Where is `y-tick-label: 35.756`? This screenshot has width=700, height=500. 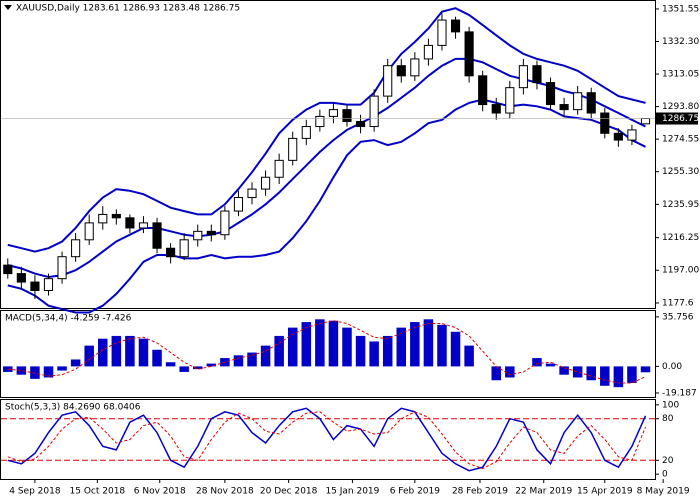
y-tick-label: 35.756 is located at coordinates (678, 317).